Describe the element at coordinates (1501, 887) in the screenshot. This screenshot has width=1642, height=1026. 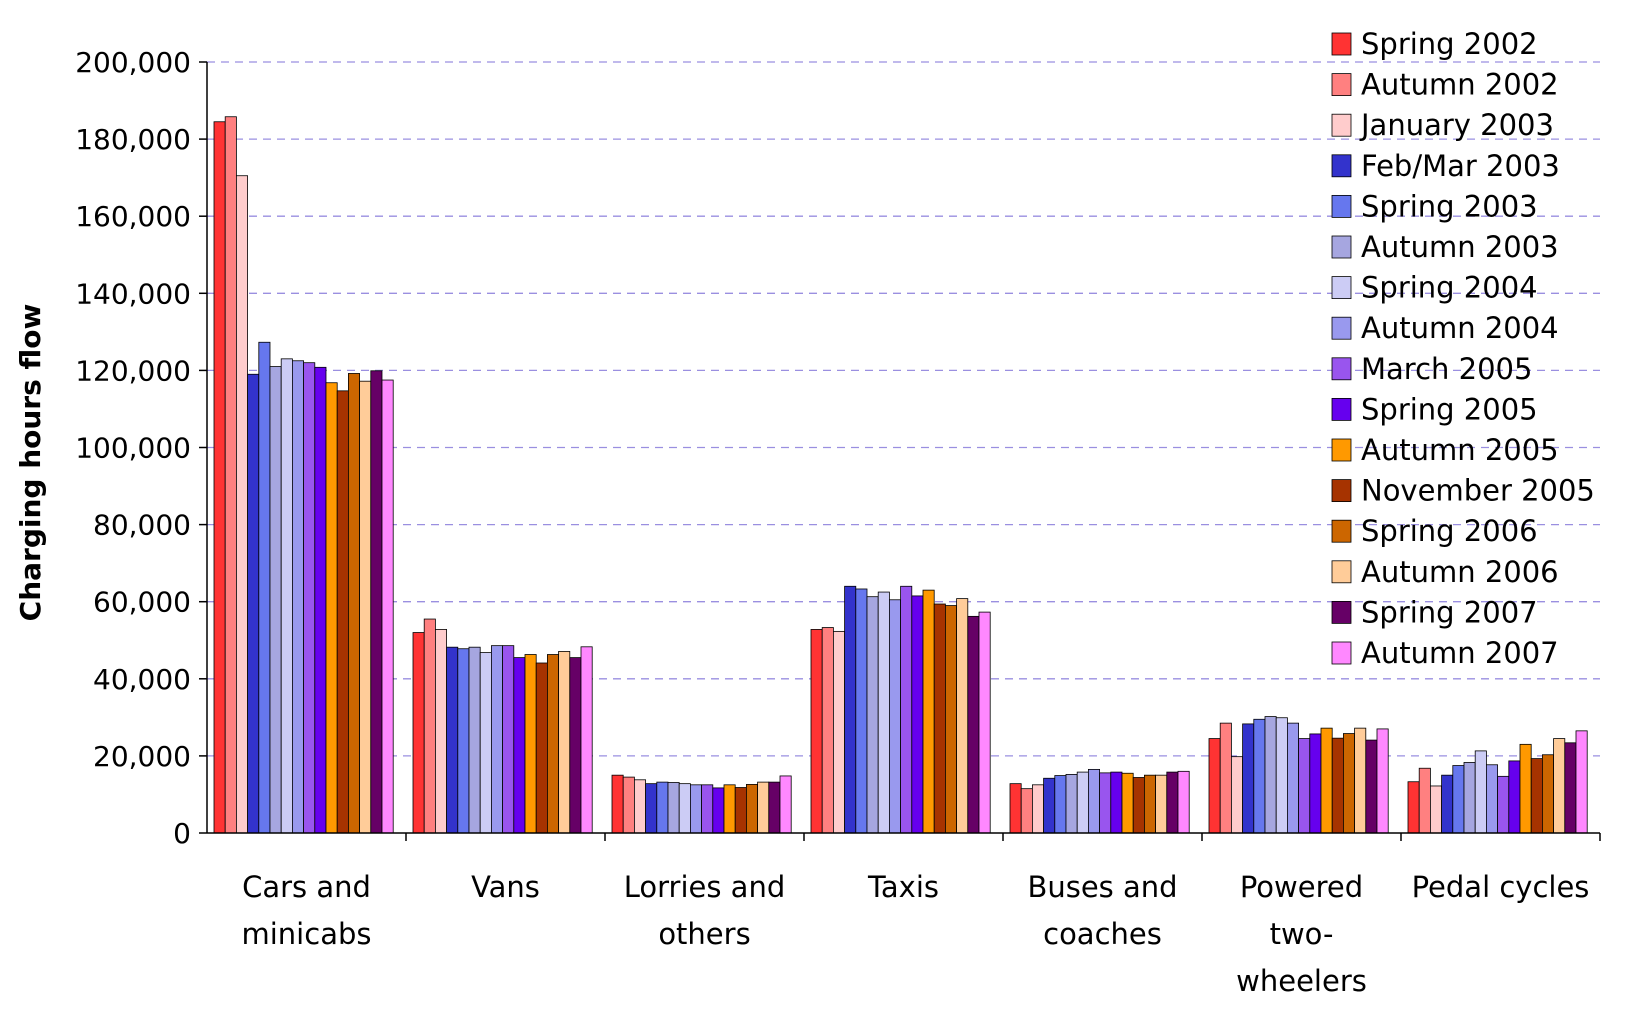
I see `x-category-label: Pedal cycles` at that location.